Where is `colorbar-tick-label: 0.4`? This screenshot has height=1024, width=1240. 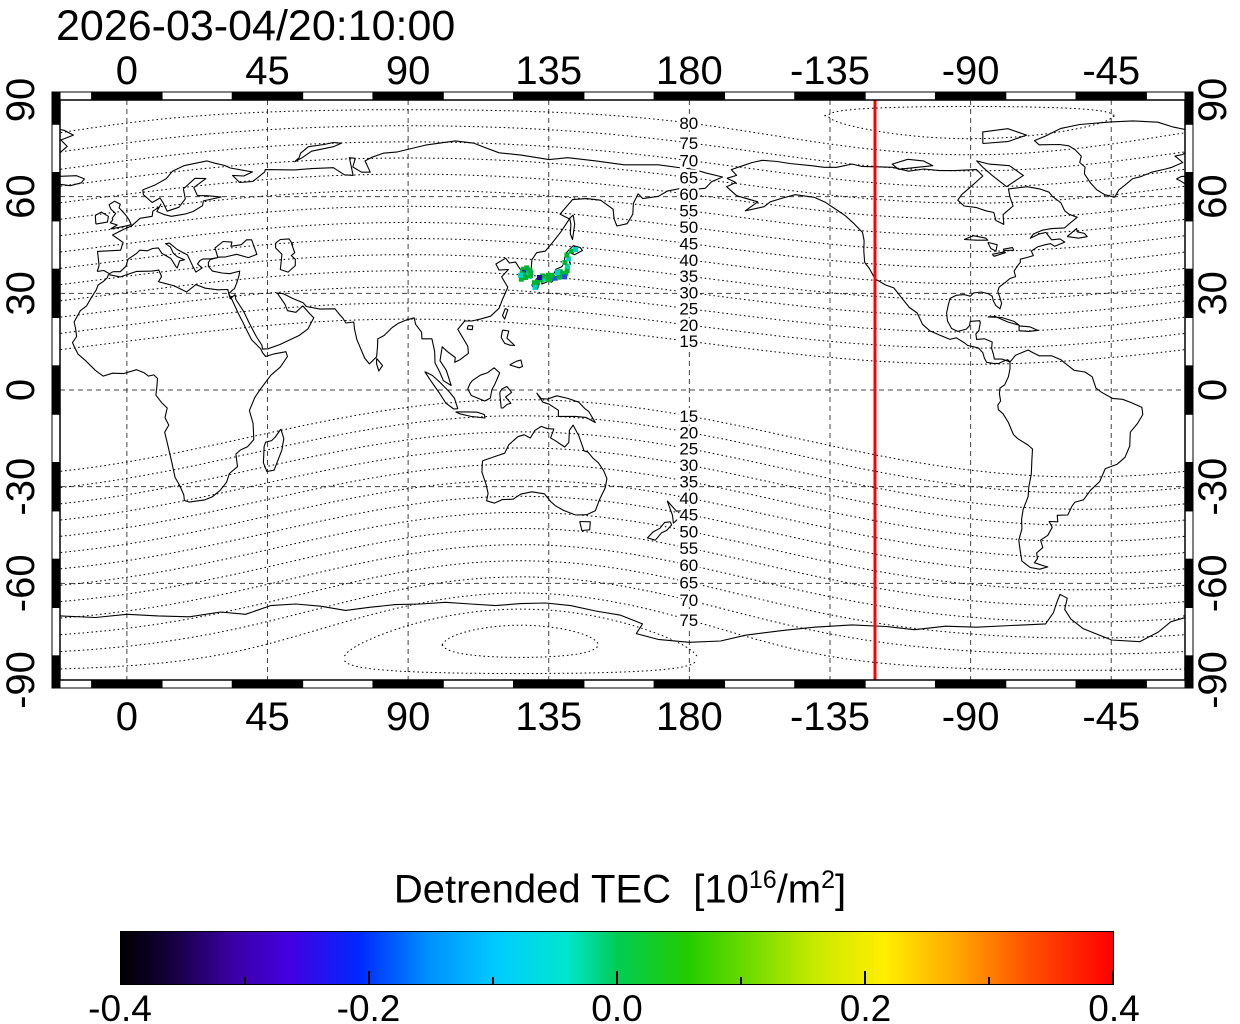 colorbar-tick-label: 0.4 is located at coordinates (1114, 1006).